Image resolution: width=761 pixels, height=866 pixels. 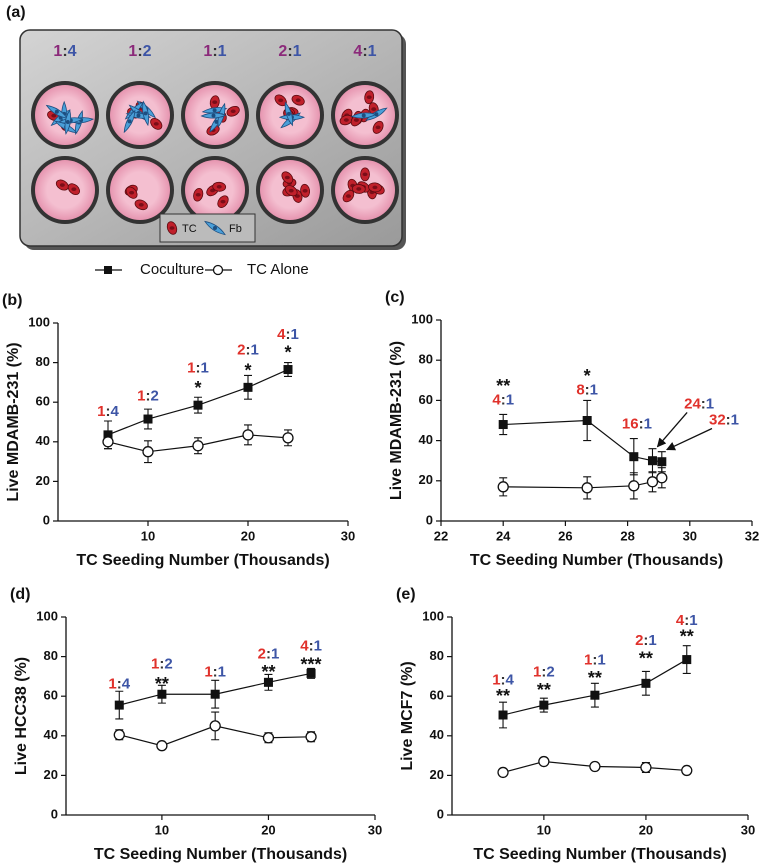 What do you see at coordinates (717, 419) in the screenshot?
I see `ratio-tc: 32` at bounding box center [717, 419].